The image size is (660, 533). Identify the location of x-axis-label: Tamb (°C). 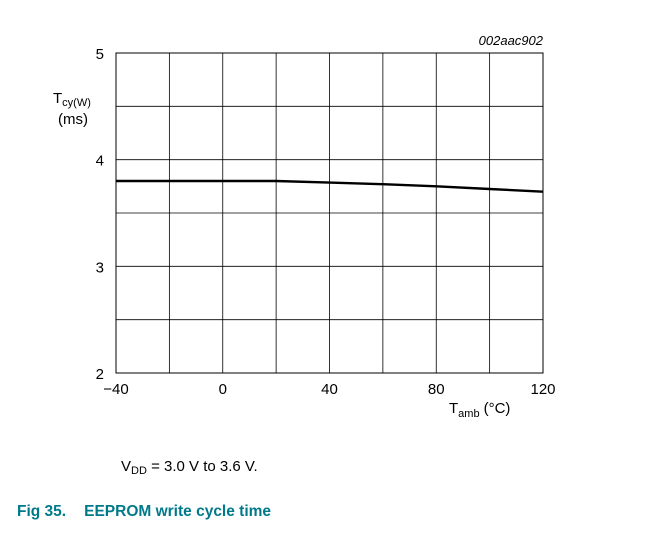
(479, 410).